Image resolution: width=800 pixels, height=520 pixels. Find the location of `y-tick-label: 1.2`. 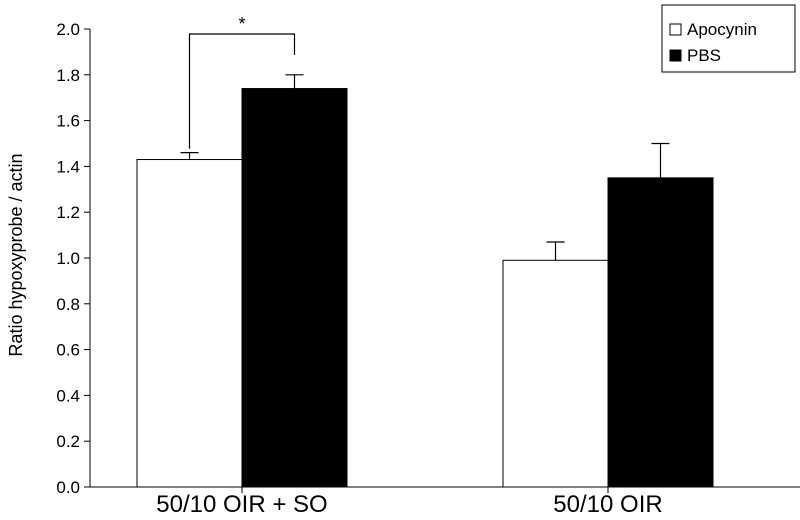

y-tick-label: 1.2 is located at coordinates (68, 212).